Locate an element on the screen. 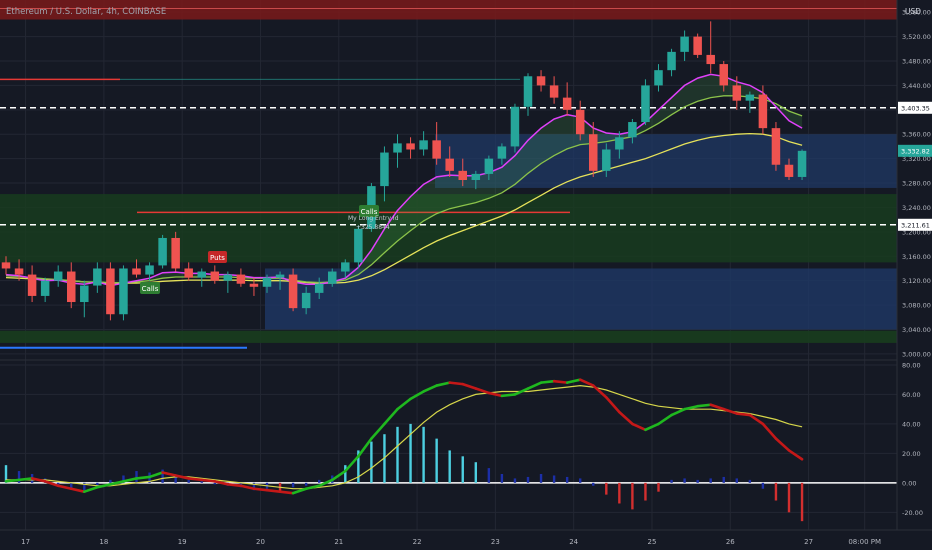  time-label-6: 23 is located at coordinates (495, 542).